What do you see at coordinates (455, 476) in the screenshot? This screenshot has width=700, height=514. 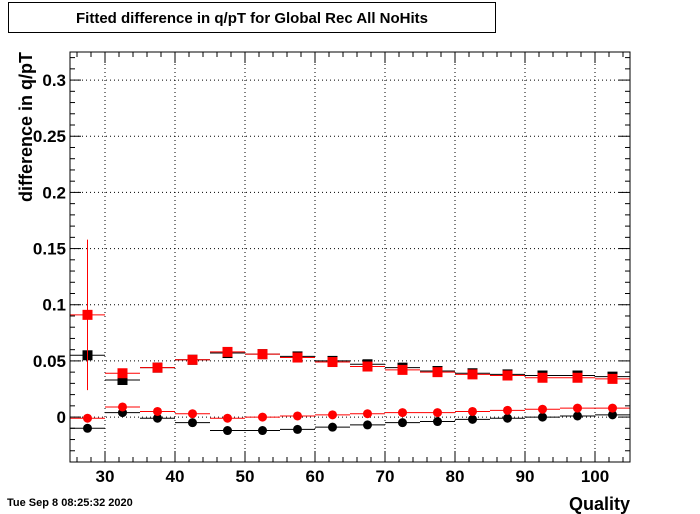 I see `x-tick-label: 80` at bounding box center [455, 476].